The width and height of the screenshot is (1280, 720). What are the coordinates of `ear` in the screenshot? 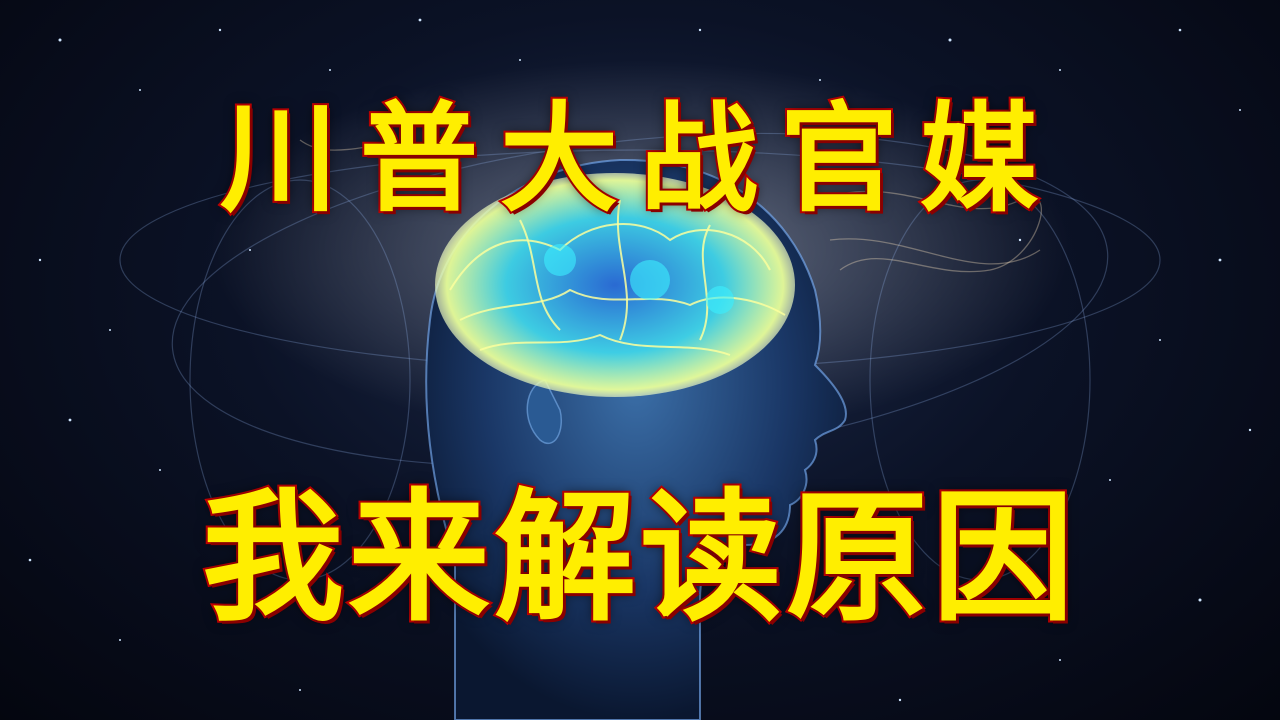 It's located at (544, 411).